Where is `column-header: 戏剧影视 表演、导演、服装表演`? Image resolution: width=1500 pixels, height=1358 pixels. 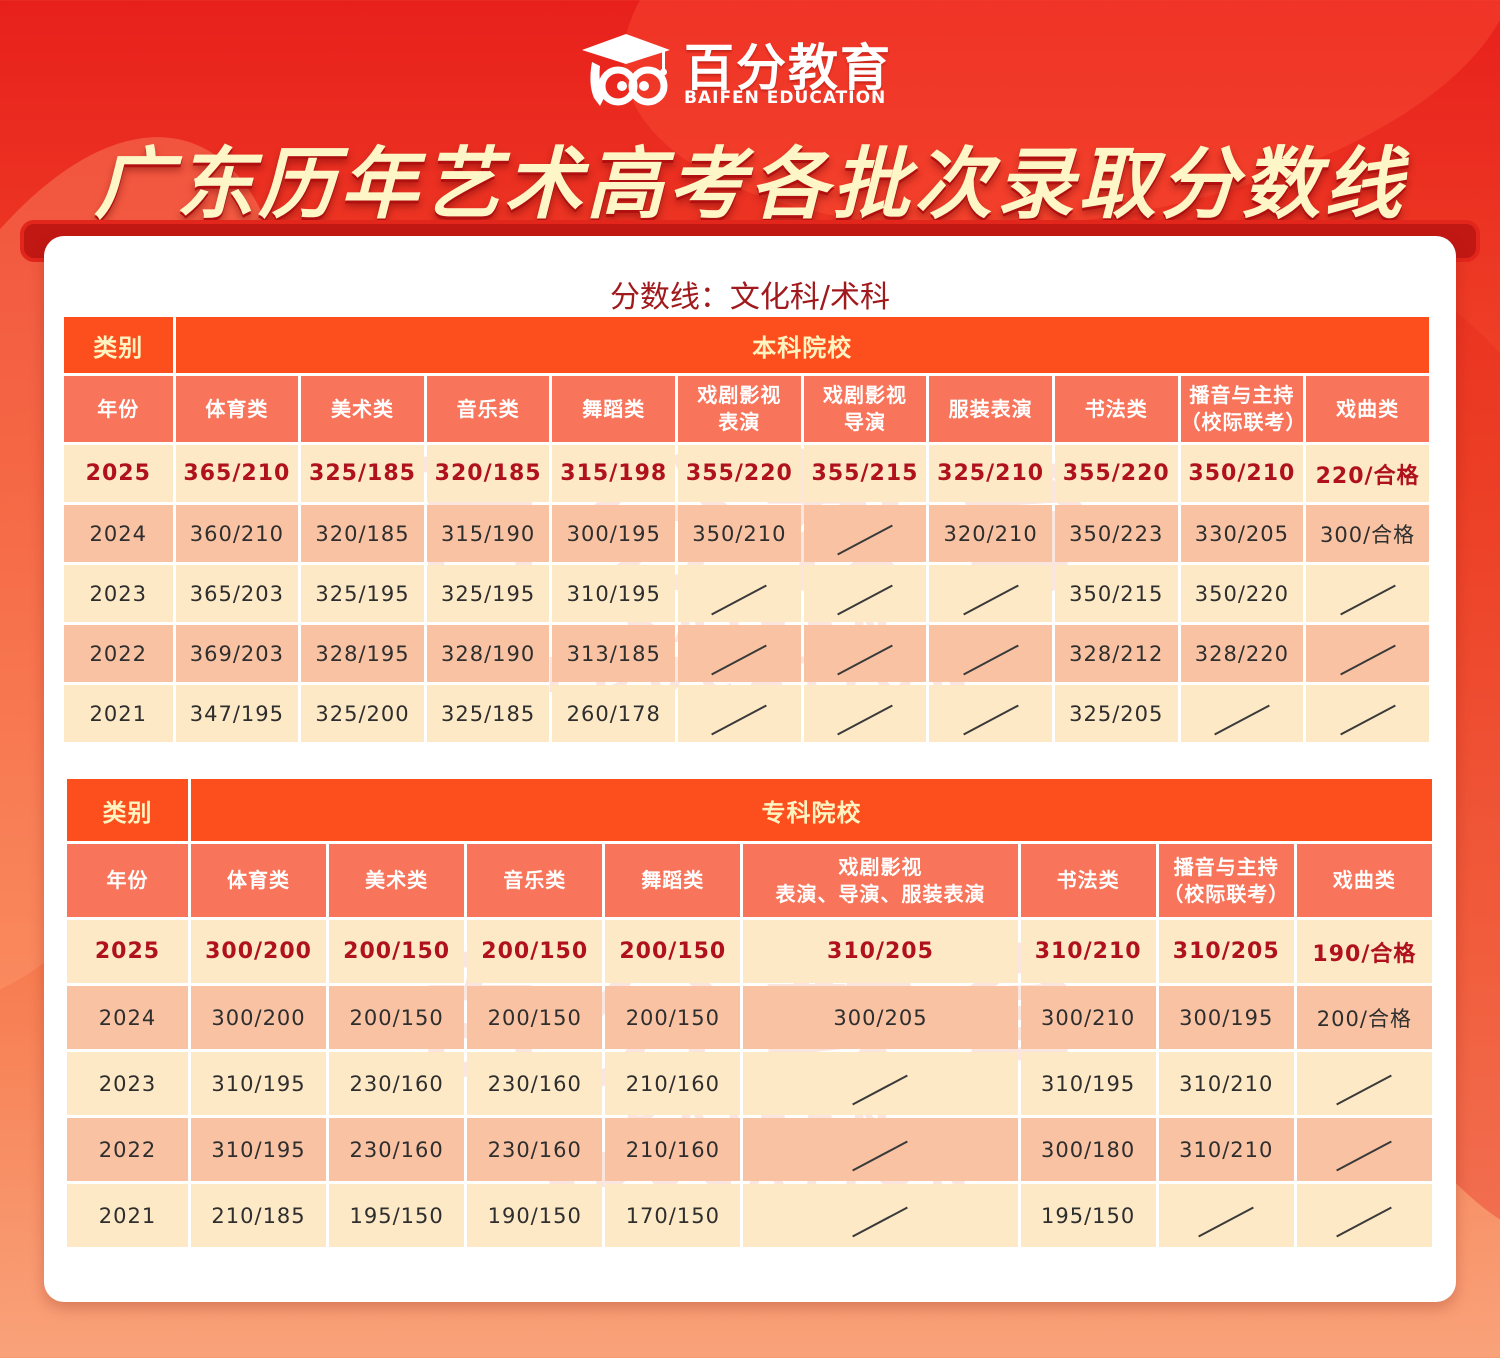
column-header: 戏剧影视 表演、导演、服装表演 is located at coordinates (880, 880).